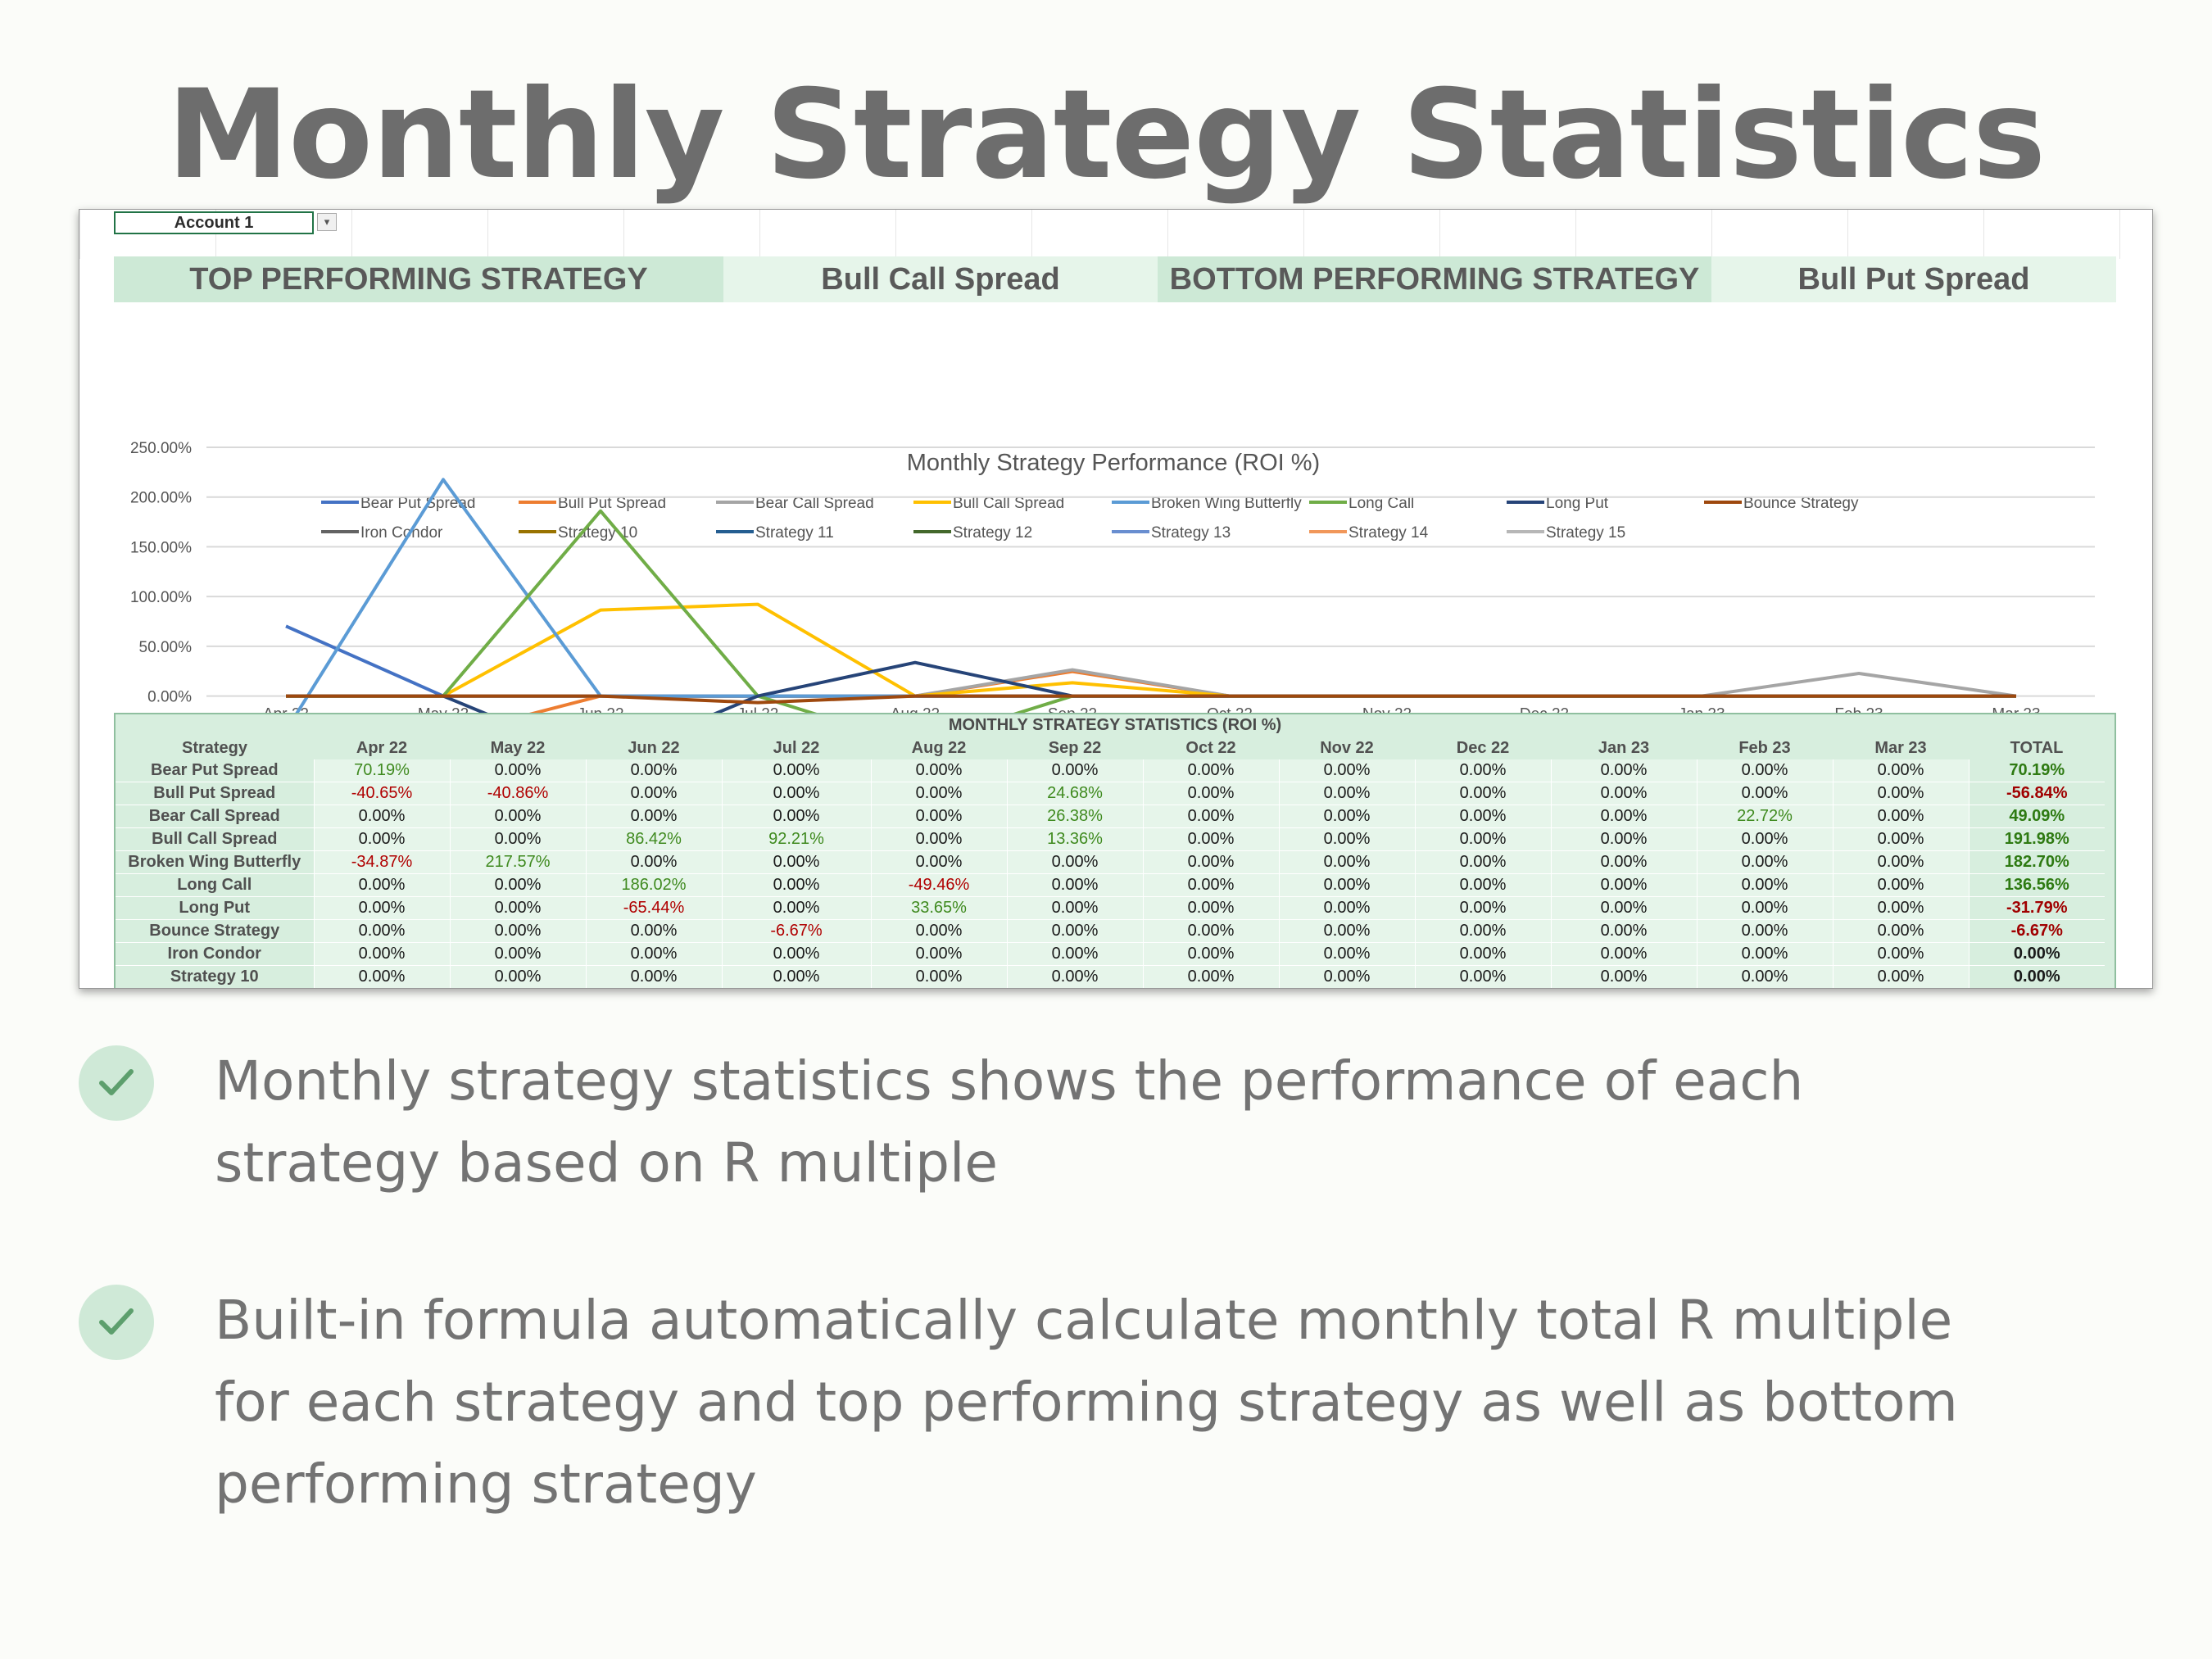  Describe the element at coordinates (381, 793) in the screenshot. I see `roi-cell: -40.65%` at that location.